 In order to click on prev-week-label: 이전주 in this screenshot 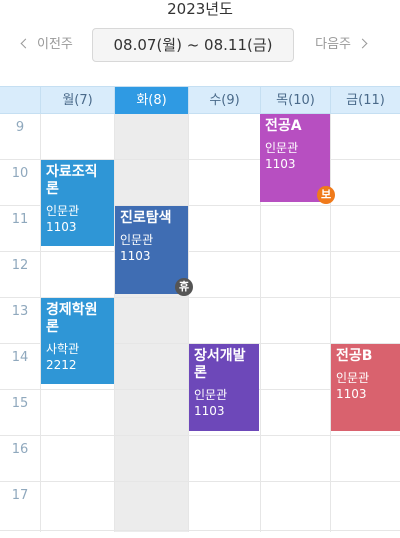, I will do `click(55, 44)`.